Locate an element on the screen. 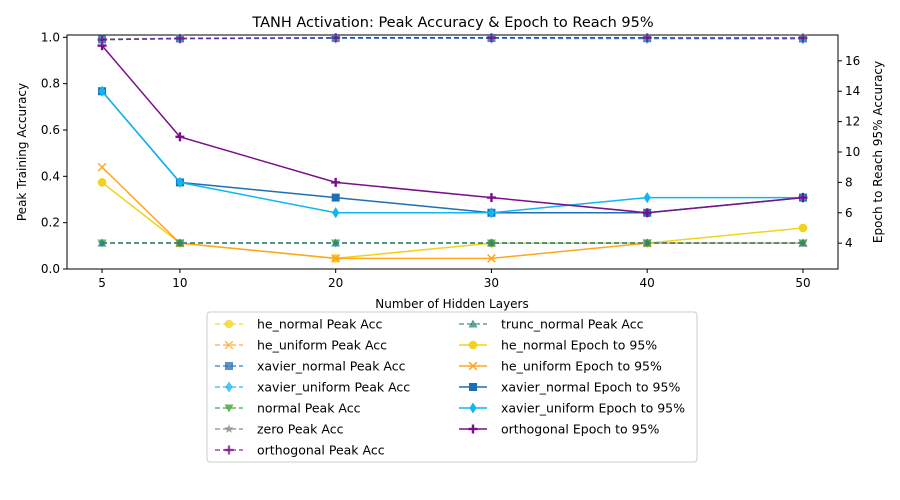 The width and height of the screenshot is (900, 500). legend-entry: trunc_normal Peak Acc is located at coordinates (551, 324).